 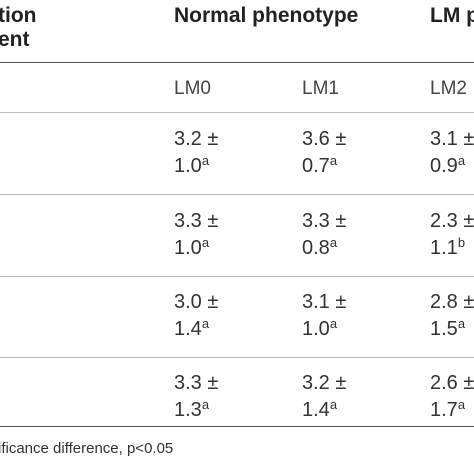 What do you see at coordinates (196, 396) in the screenshot?
I see `table-cell: 3.3 ± 1.3a` at bounding box center [196, 396].